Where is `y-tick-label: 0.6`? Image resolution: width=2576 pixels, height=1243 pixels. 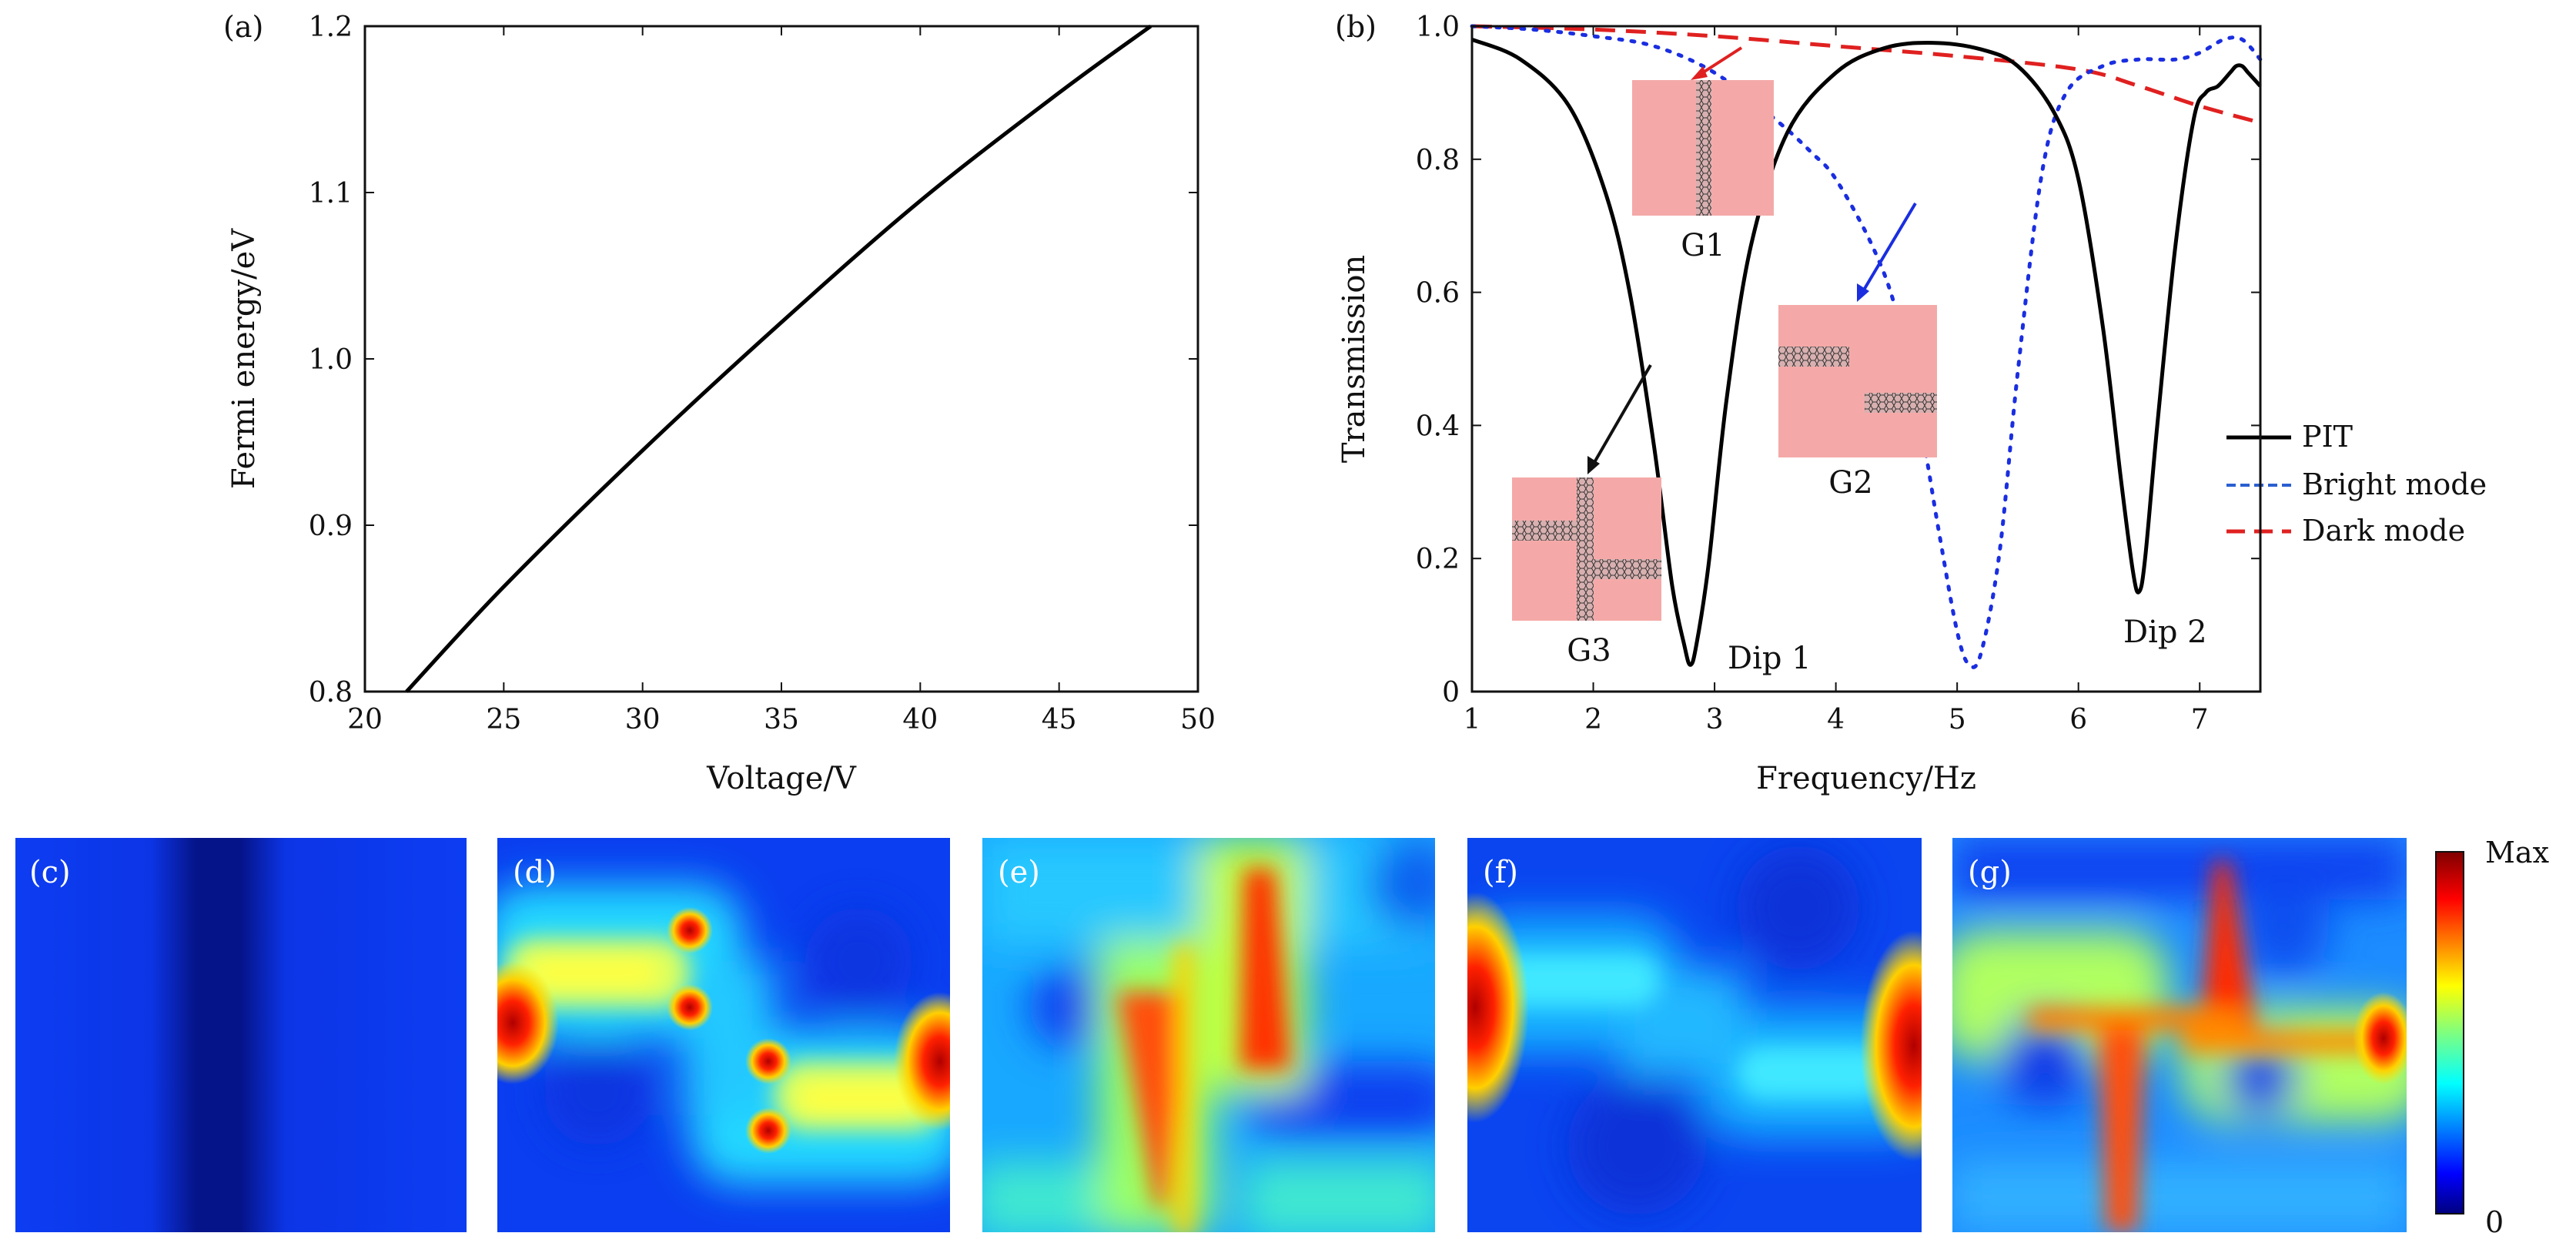
y-tick-label: 0.6 is located at coordinates (1438, 294).